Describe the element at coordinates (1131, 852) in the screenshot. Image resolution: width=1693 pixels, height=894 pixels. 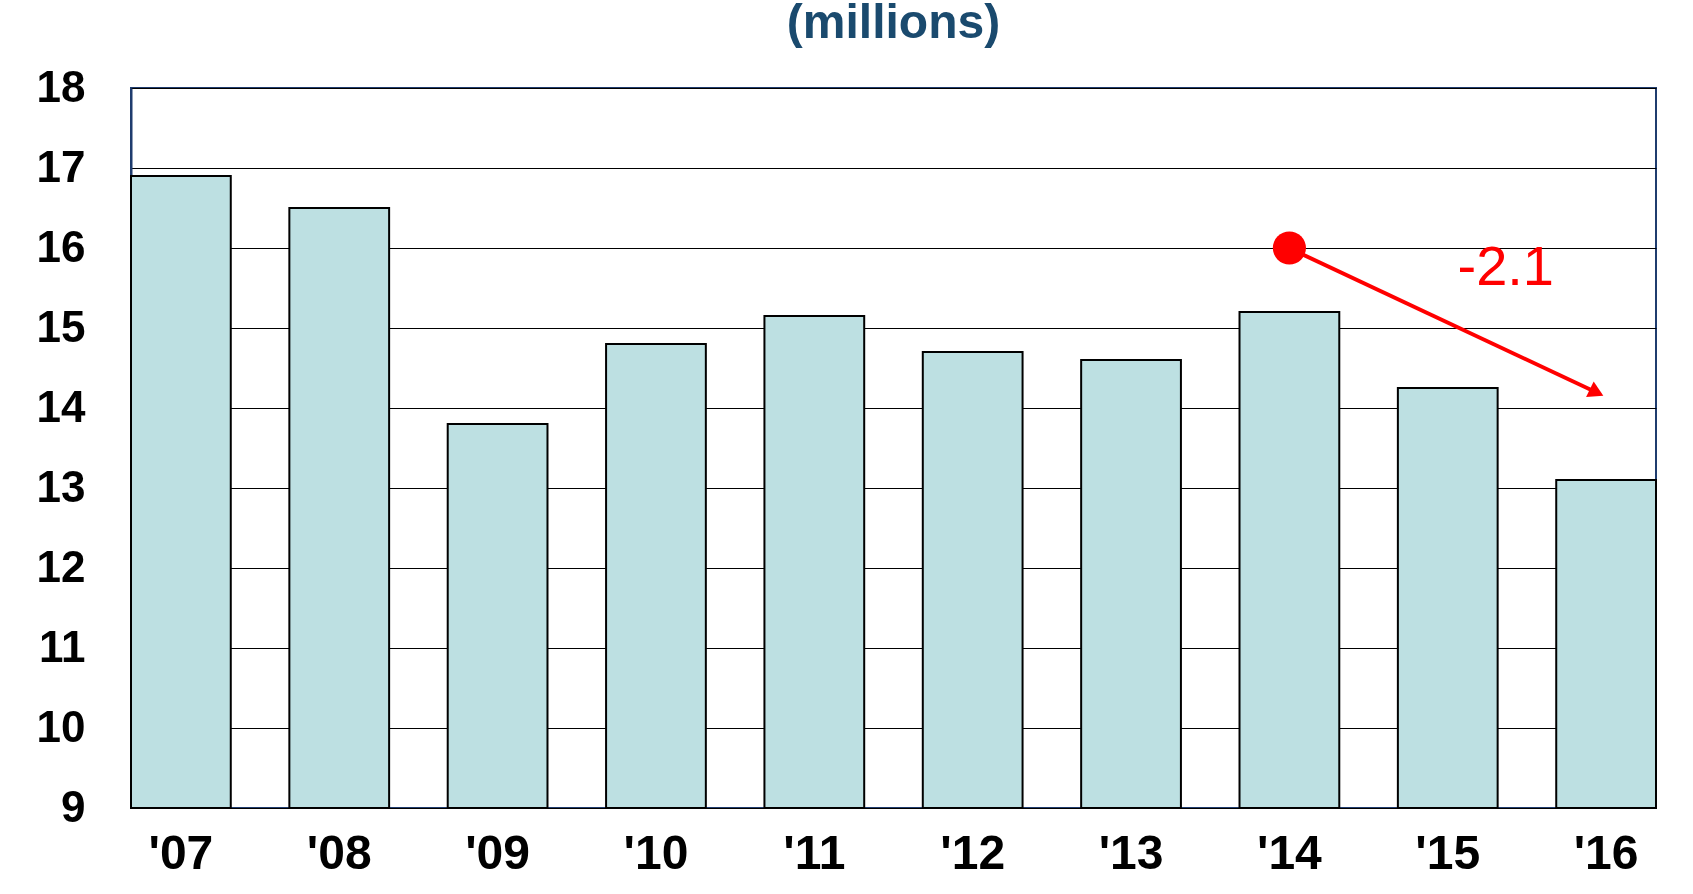
I see `x-tick-label: '13` at that location.